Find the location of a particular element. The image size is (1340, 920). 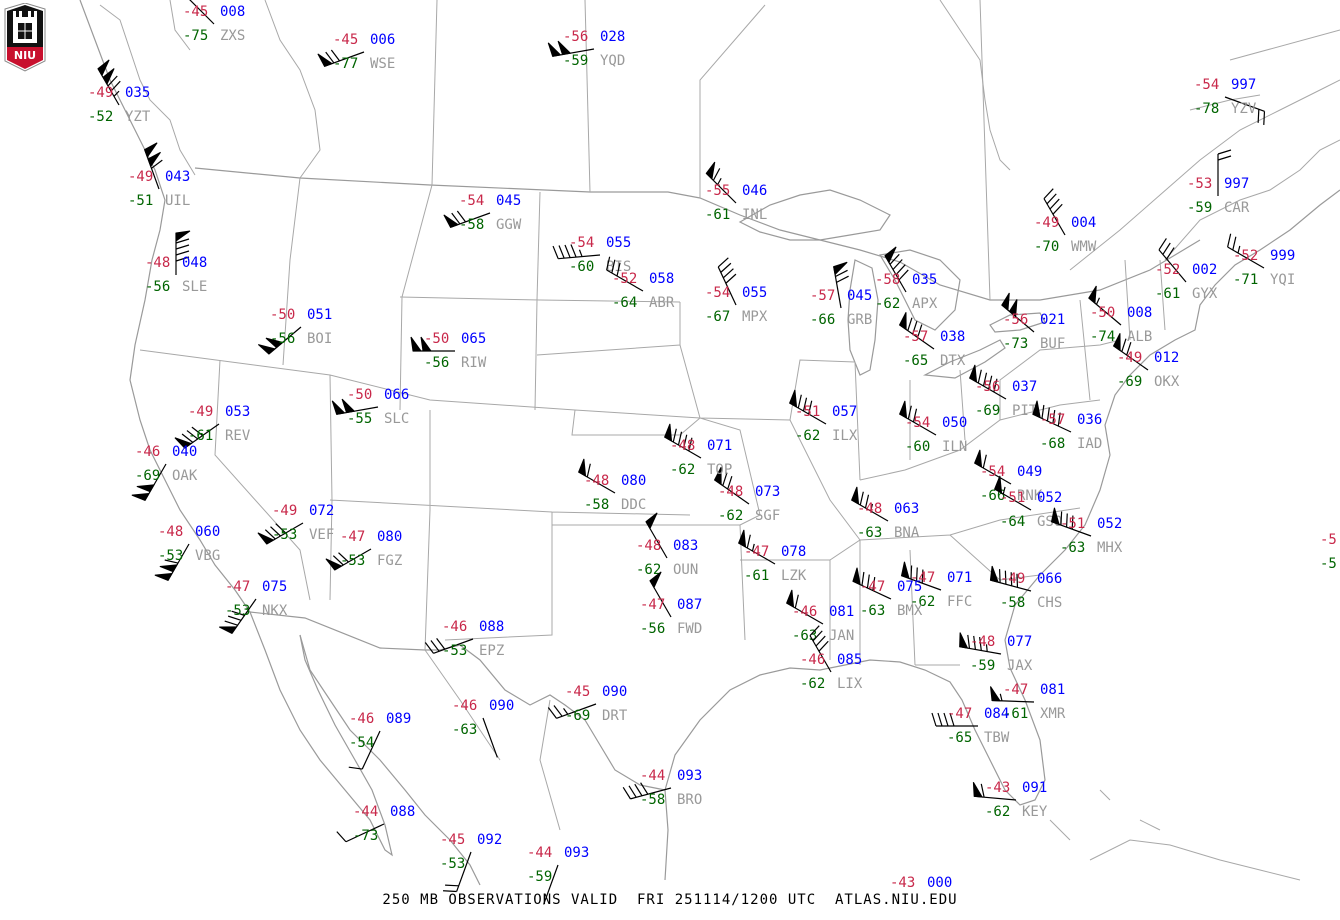

mexico-west-coast is located at coordinates (390, 760).